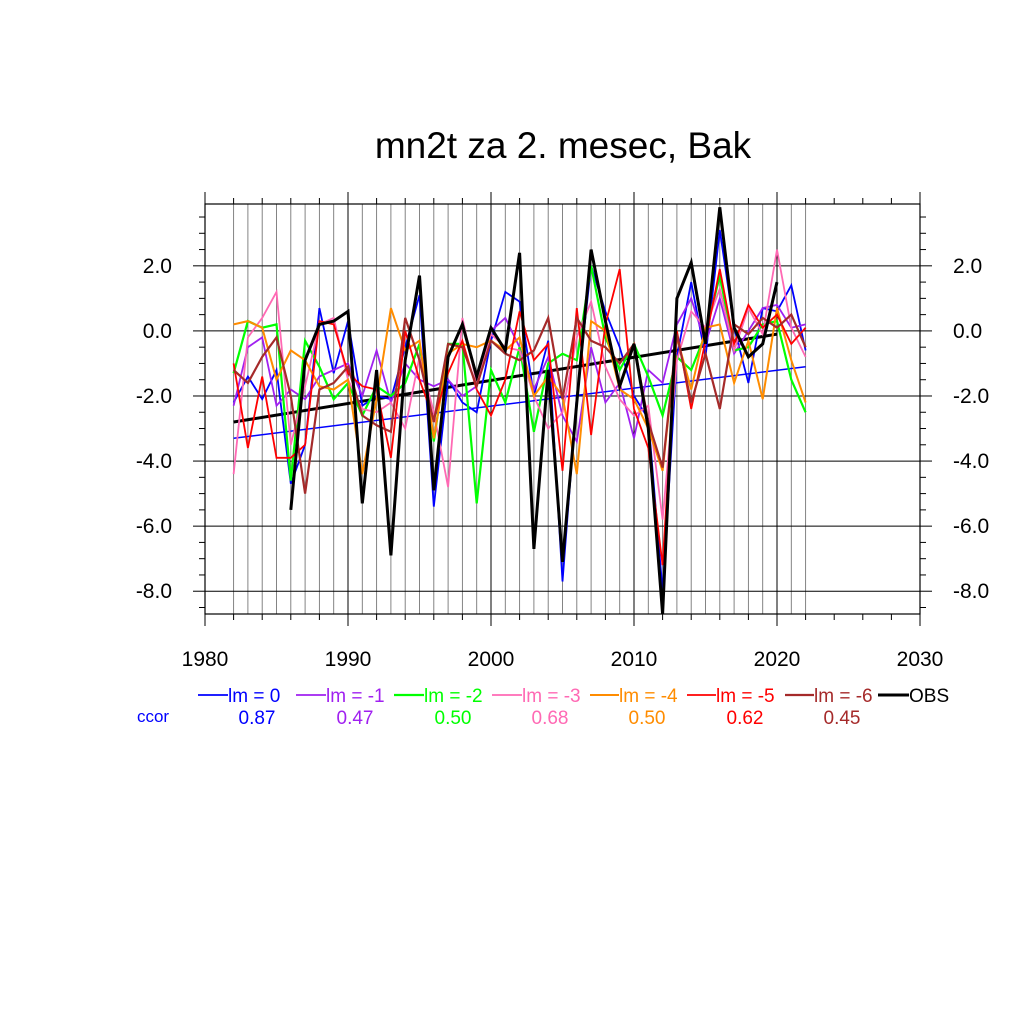 The image size is (1024, 1024). Describe the element at coordinates (154, 396) in the screenshot. I see `y-tick-label-left: -2.0` at that location.